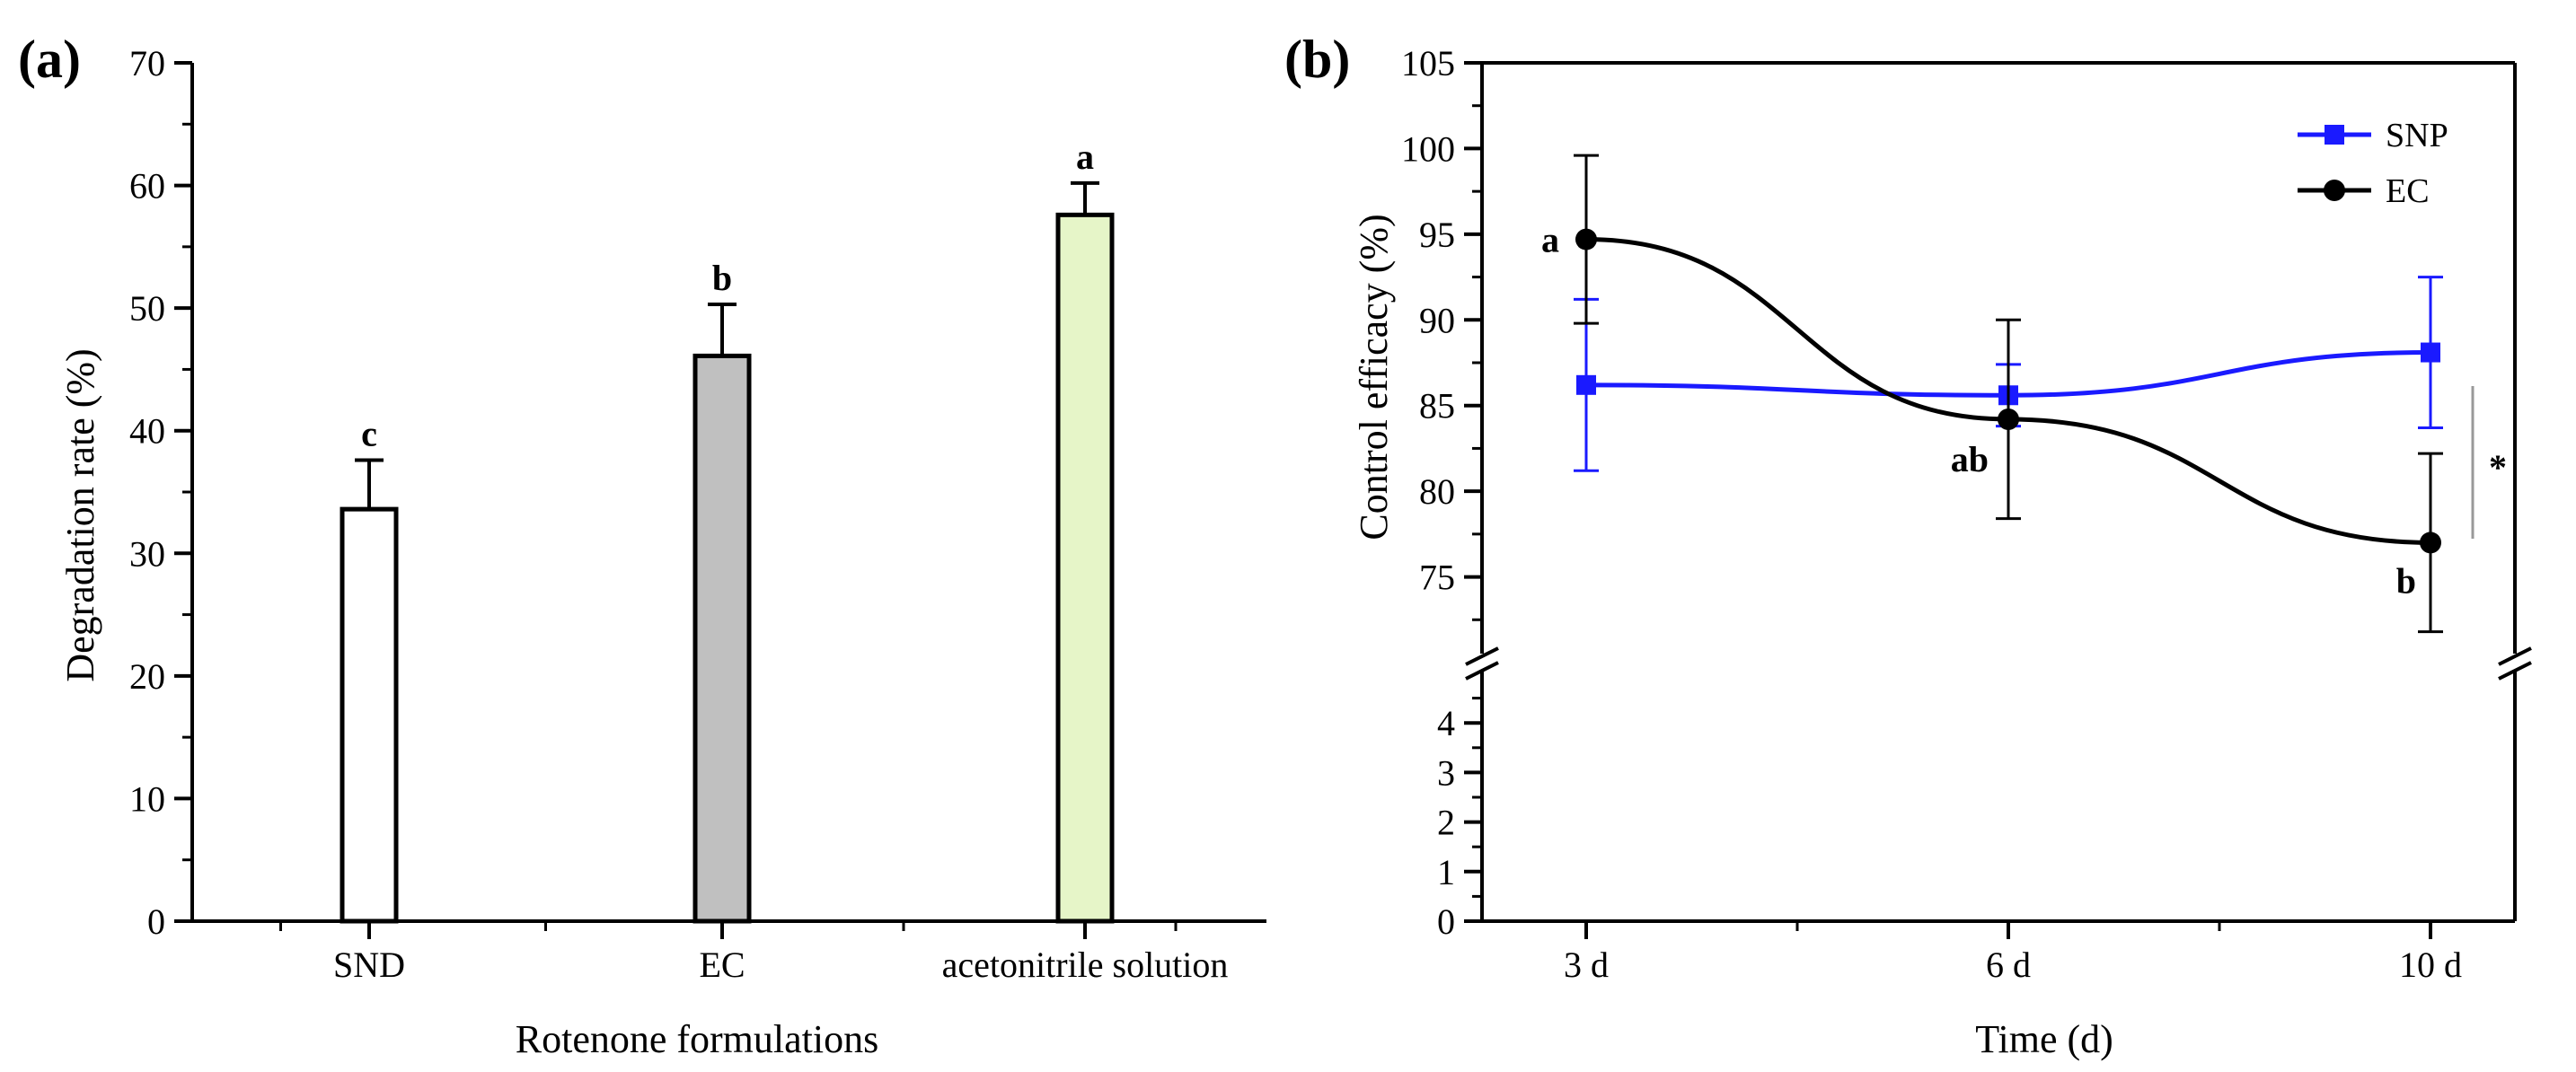 This screenshot has height=1072, width=2576. Describe the element at coordinates (369, 965) in the screenshot. I see `panel-a-x-tick-label: SND` at that location.